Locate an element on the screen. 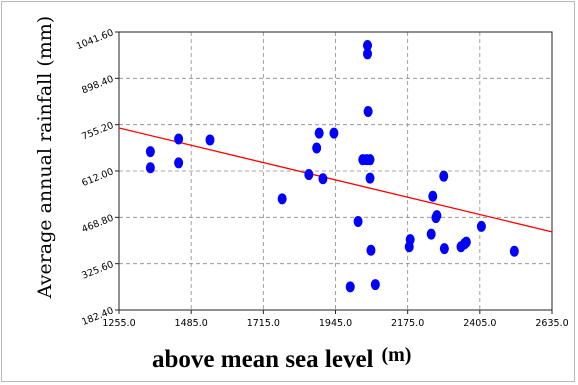 This screenshot has width=578, height=385. y-tick-label: 325.60 is located at coordinates (97, 270).